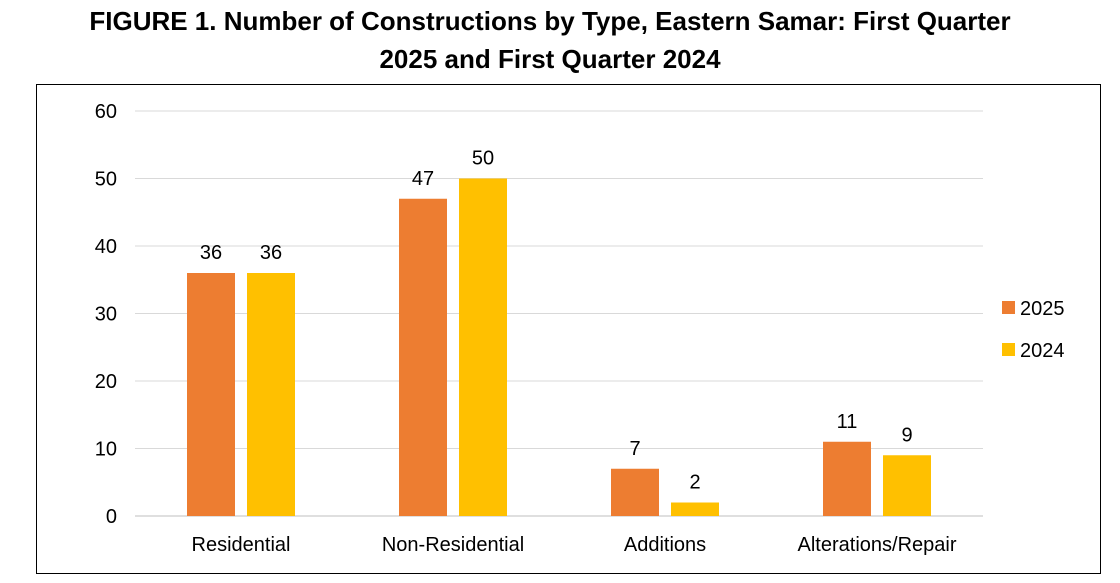 Image resolution: width=1120 pixels, height=583 pixels. Describe the element at coordinates (1033, 330) in the screenshot. I see `legend: 2025 2024` at that location.